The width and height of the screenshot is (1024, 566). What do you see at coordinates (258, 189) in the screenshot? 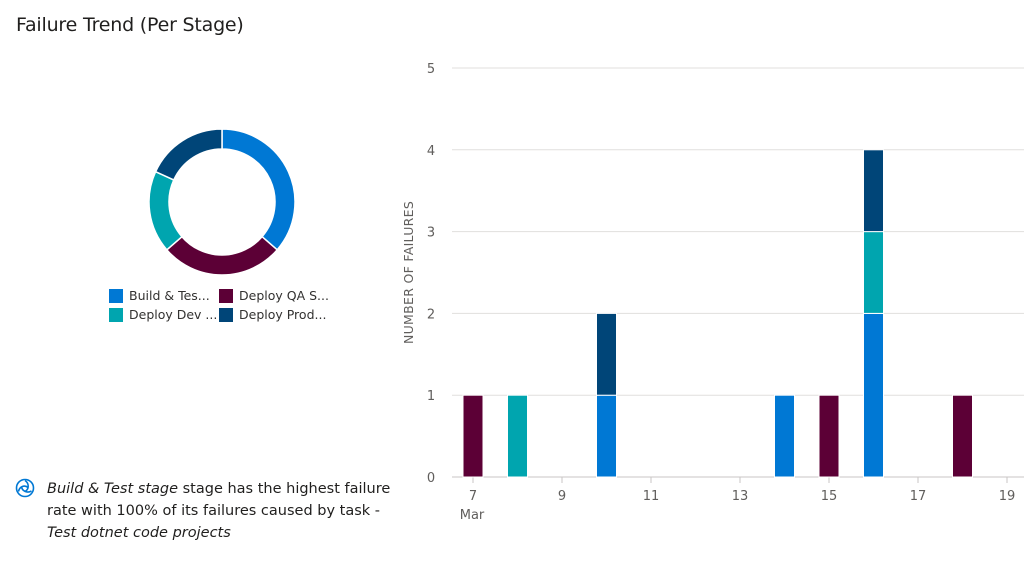
I see `donut-slice-build-test-stage` at bounding box center [258, 189].